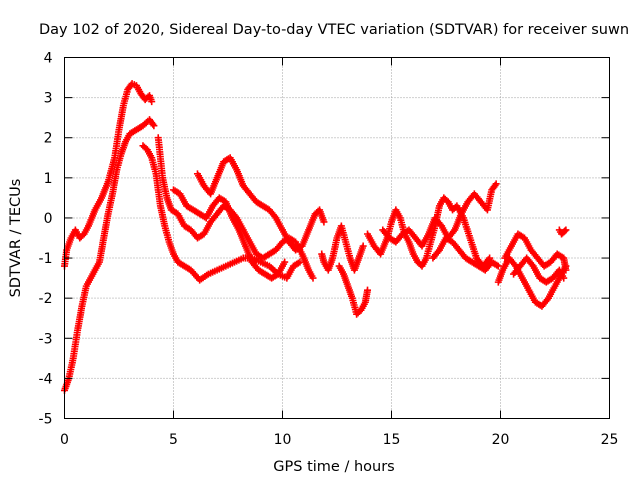 The height and width of the screenshot is (480, 640). Describe the element at coordinates (46, 299) in the screenshot. I see `y-tick-label: -2` at that location.